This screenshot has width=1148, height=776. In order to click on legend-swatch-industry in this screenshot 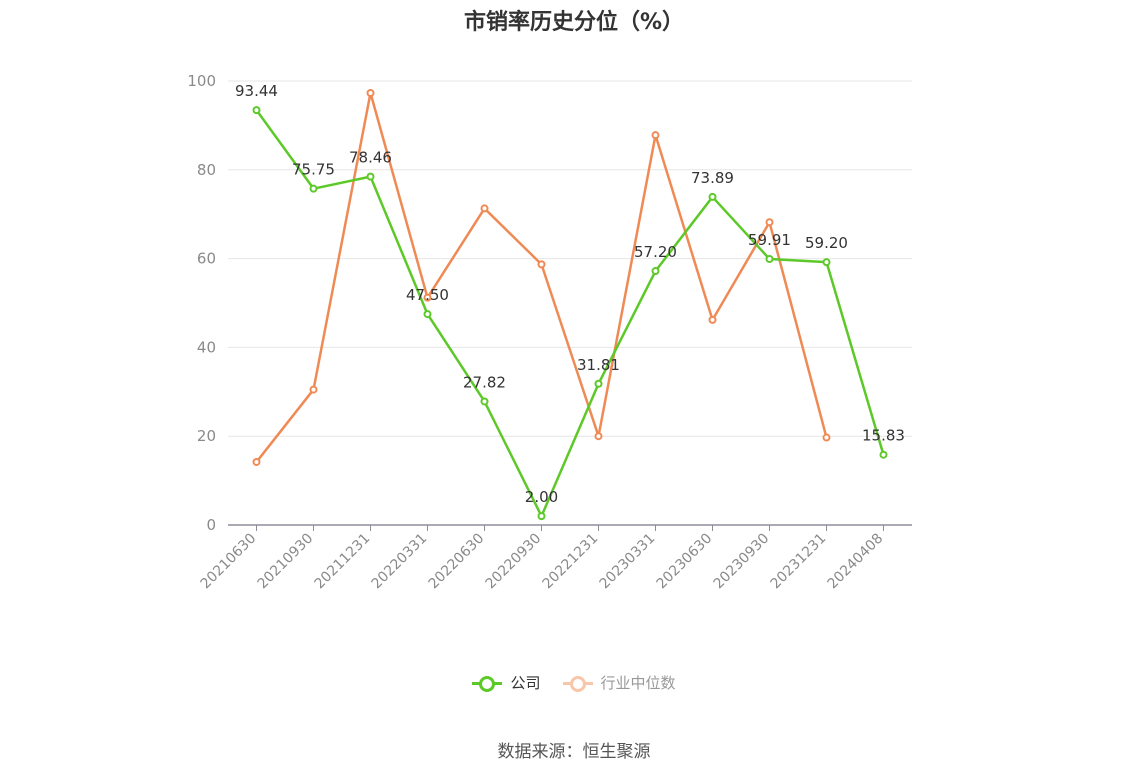, I will do `click(577, 683)`.